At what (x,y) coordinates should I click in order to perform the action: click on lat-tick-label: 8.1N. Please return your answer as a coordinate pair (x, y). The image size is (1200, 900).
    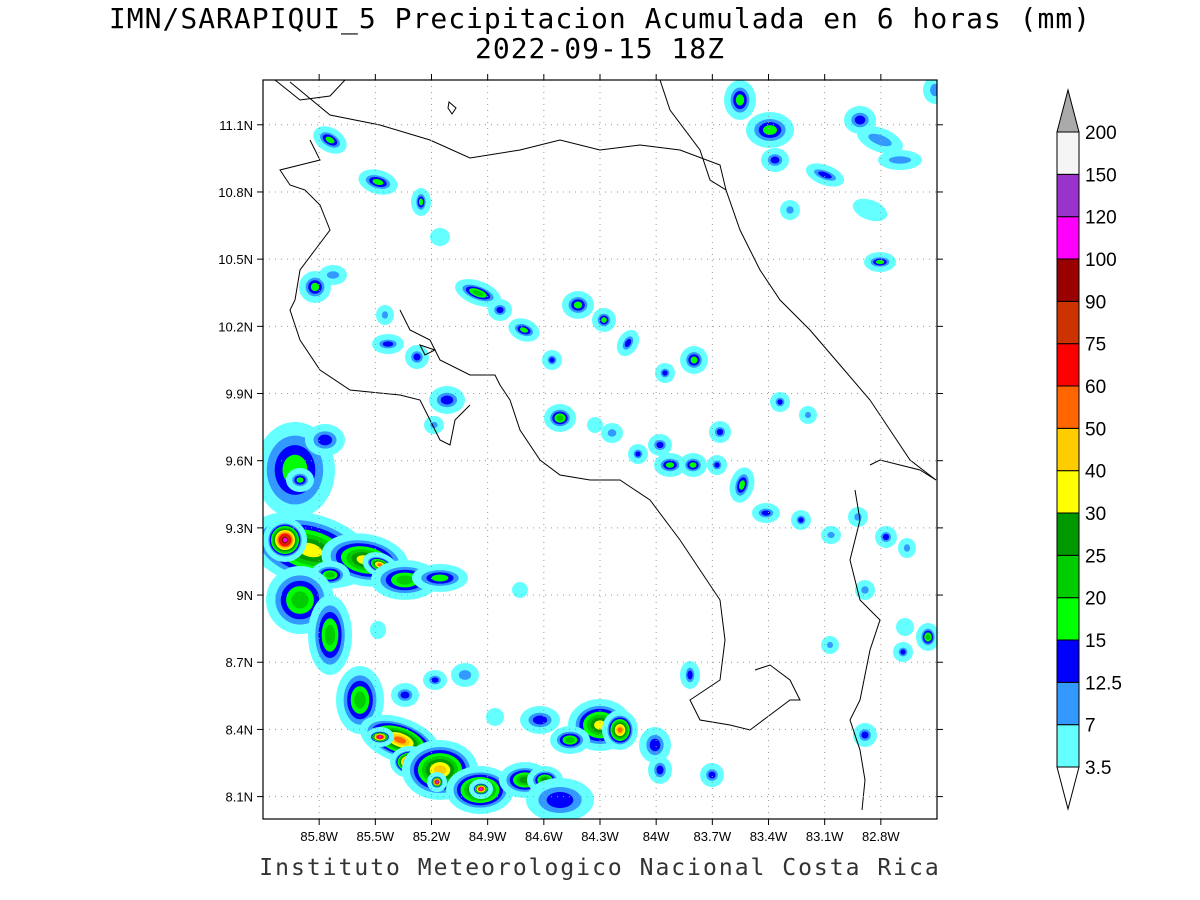
    Looking at the image, I should click on (239, 797).